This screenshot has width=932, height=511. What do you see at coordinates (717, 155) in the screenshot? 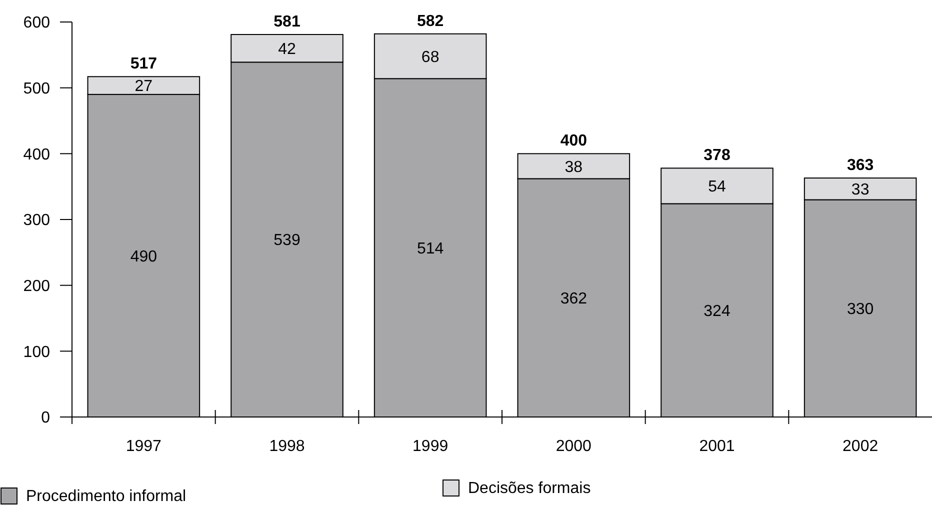
I see `total-label: 378` at bounding box center [717, 155].